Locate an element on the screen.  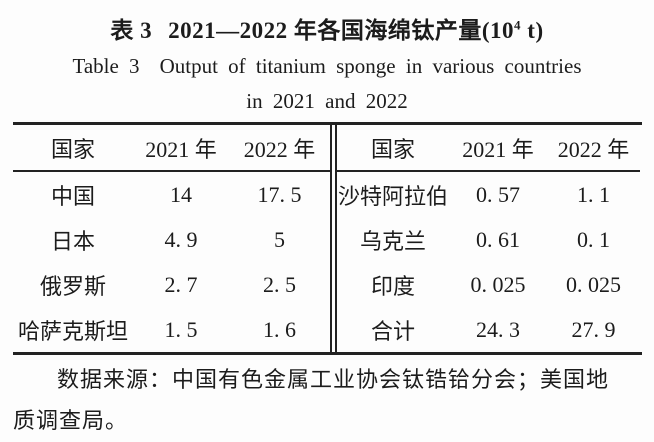
country-name: 俄罗斯 is located at coordinates (72, 286).